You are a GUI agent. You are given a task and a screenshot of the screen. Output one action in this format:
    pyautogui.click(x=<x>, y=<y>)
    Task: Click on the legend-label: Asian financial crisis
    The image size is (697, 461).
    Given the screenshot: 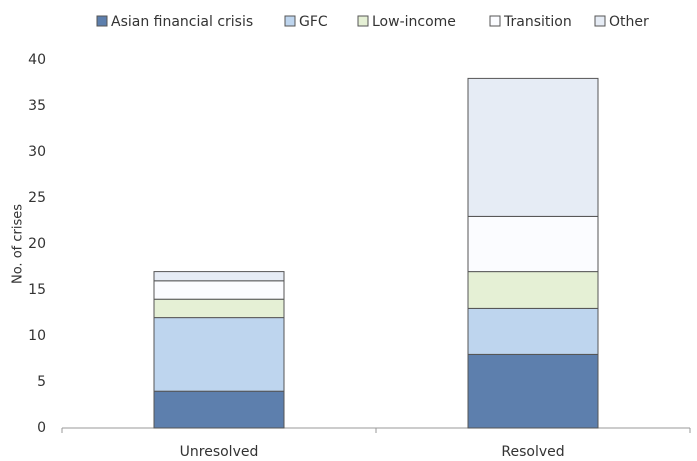 What is the action you would take?
    pyautogui.click(x=182, y=22)
    